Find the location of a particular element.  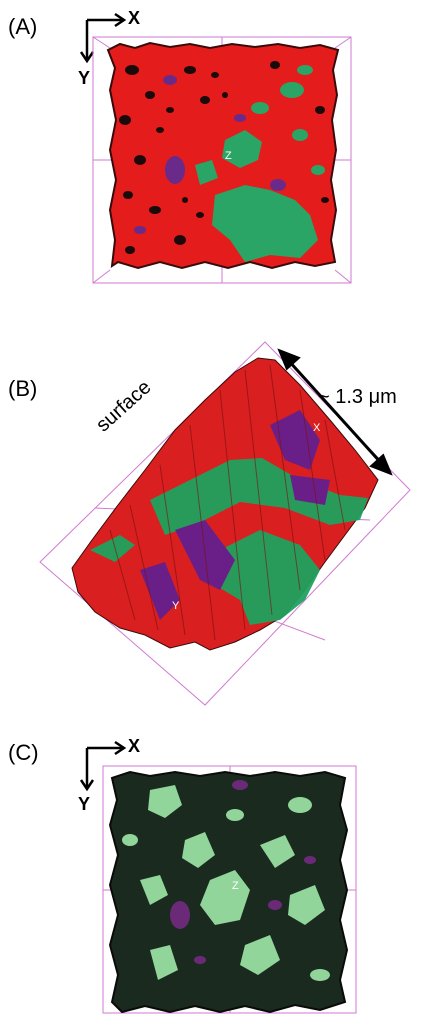

panel-b-x-marker: X is located at coordinates (317, 428).